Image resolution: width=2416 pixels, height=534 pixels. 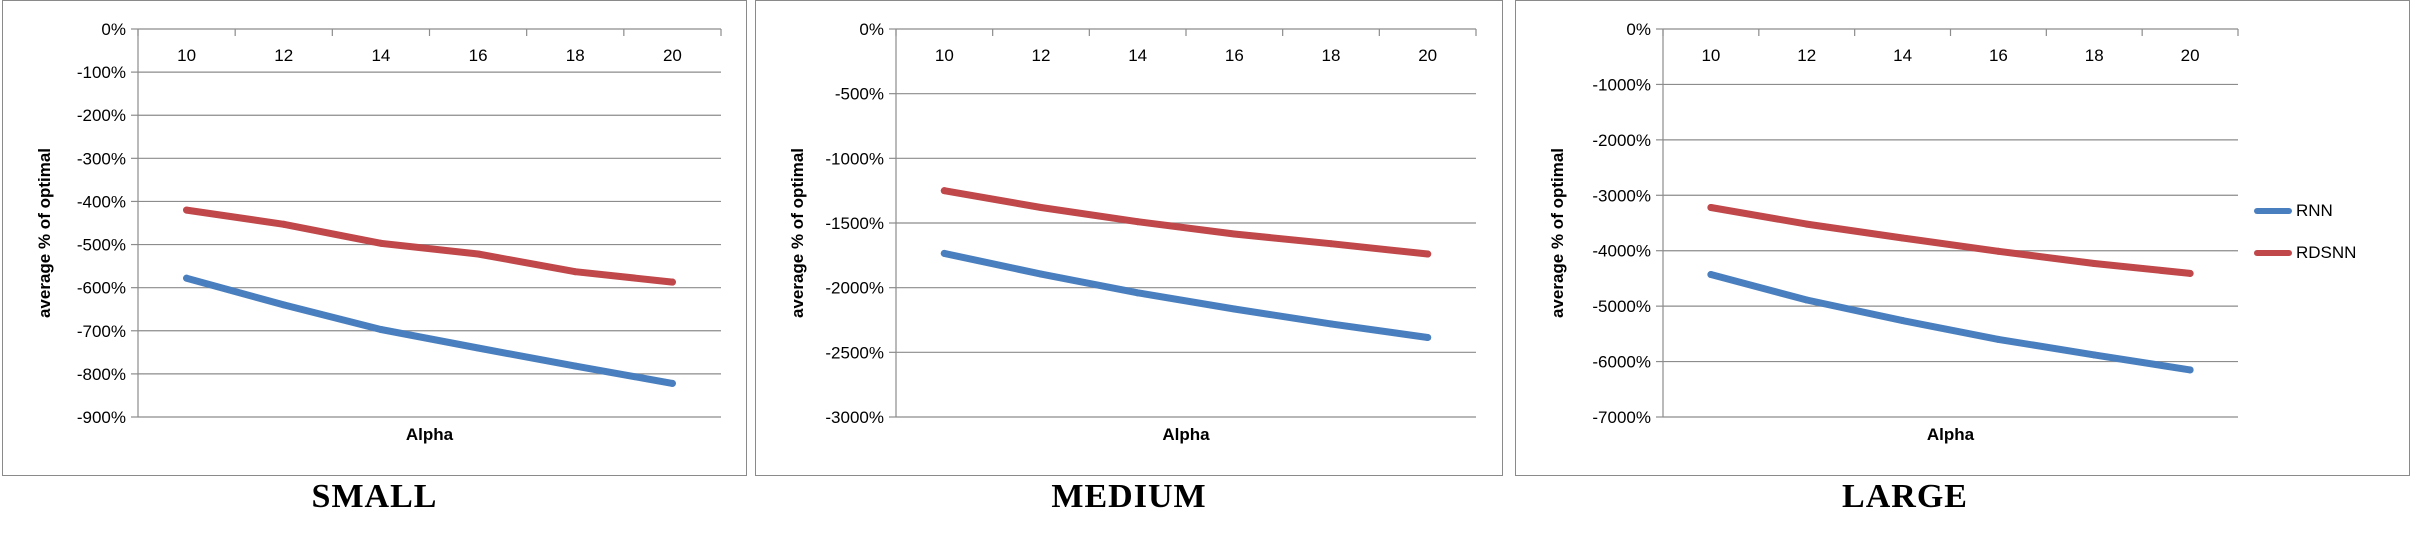 What do you see at coordinates (101, 158) in the screenshot?
I see `ytick-label-small-3: -300%` at bounding box center [101, 158].